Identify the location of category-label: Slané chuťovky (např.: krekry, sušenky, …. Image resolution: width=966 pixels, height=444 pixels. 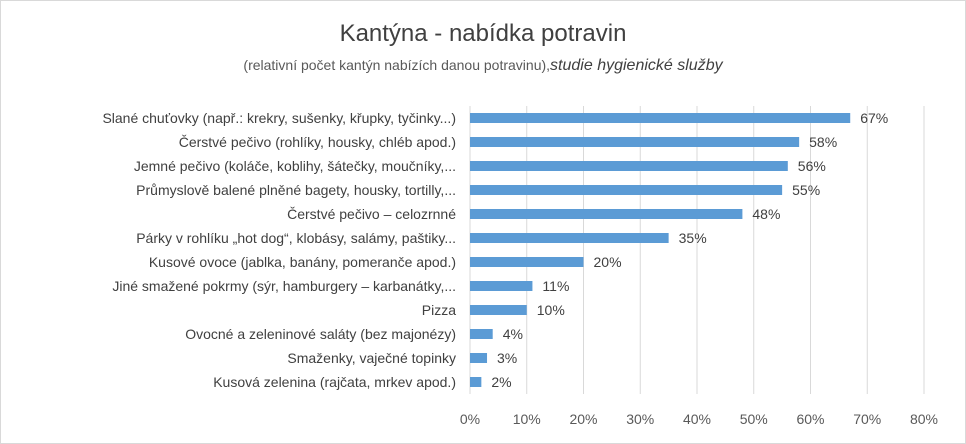
(279, 118).